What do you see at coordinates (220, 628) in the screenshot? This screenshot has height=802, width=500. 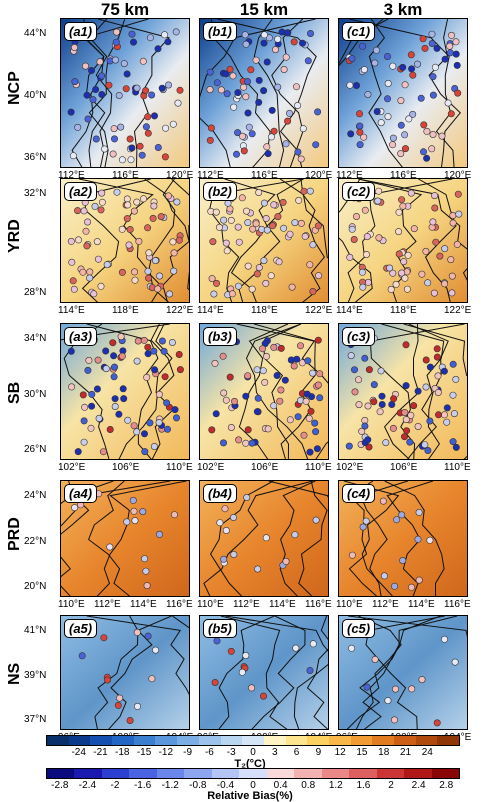 I see `panel-label: (b5)` at bounding box center [220, 628].